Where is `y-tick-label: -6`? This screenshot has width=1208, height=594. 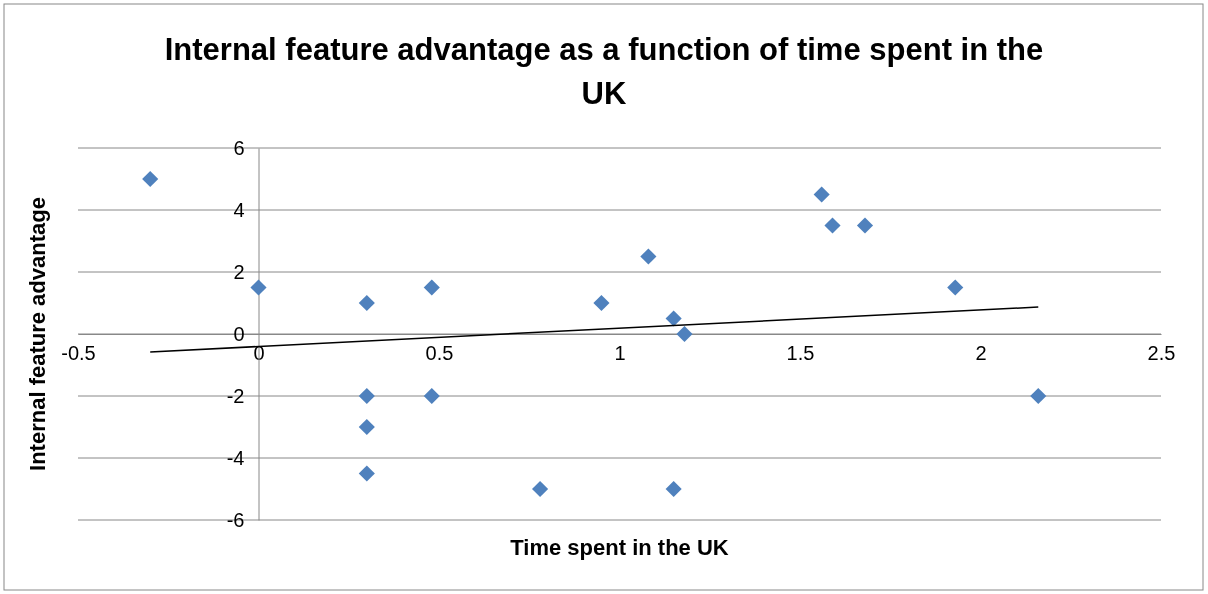
y-tick-label: -6 is located at coordinates (235, 519).